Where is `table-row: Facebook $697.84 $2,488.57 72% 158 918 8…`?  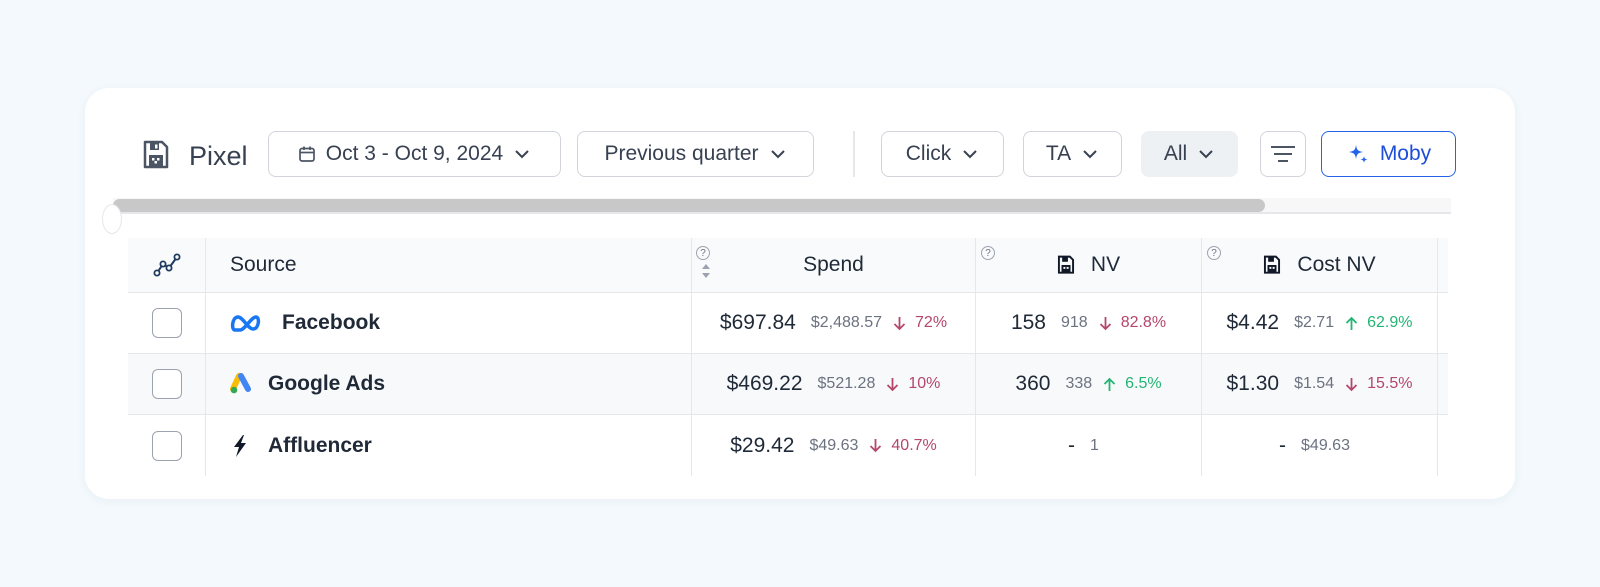 table-row: Facebook $697.84 $2,488.57 72% 158 918 8… is located at coordinates (788, 323).